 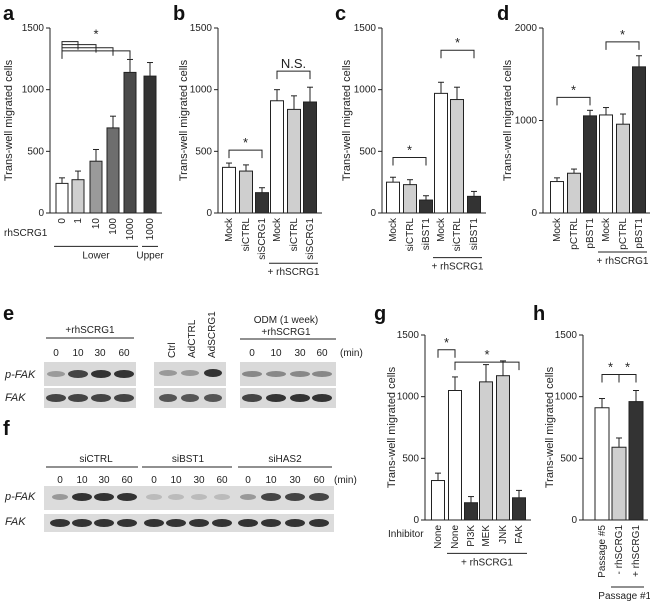 I want to click on category-label: JNK, so click(x=503, y=534).